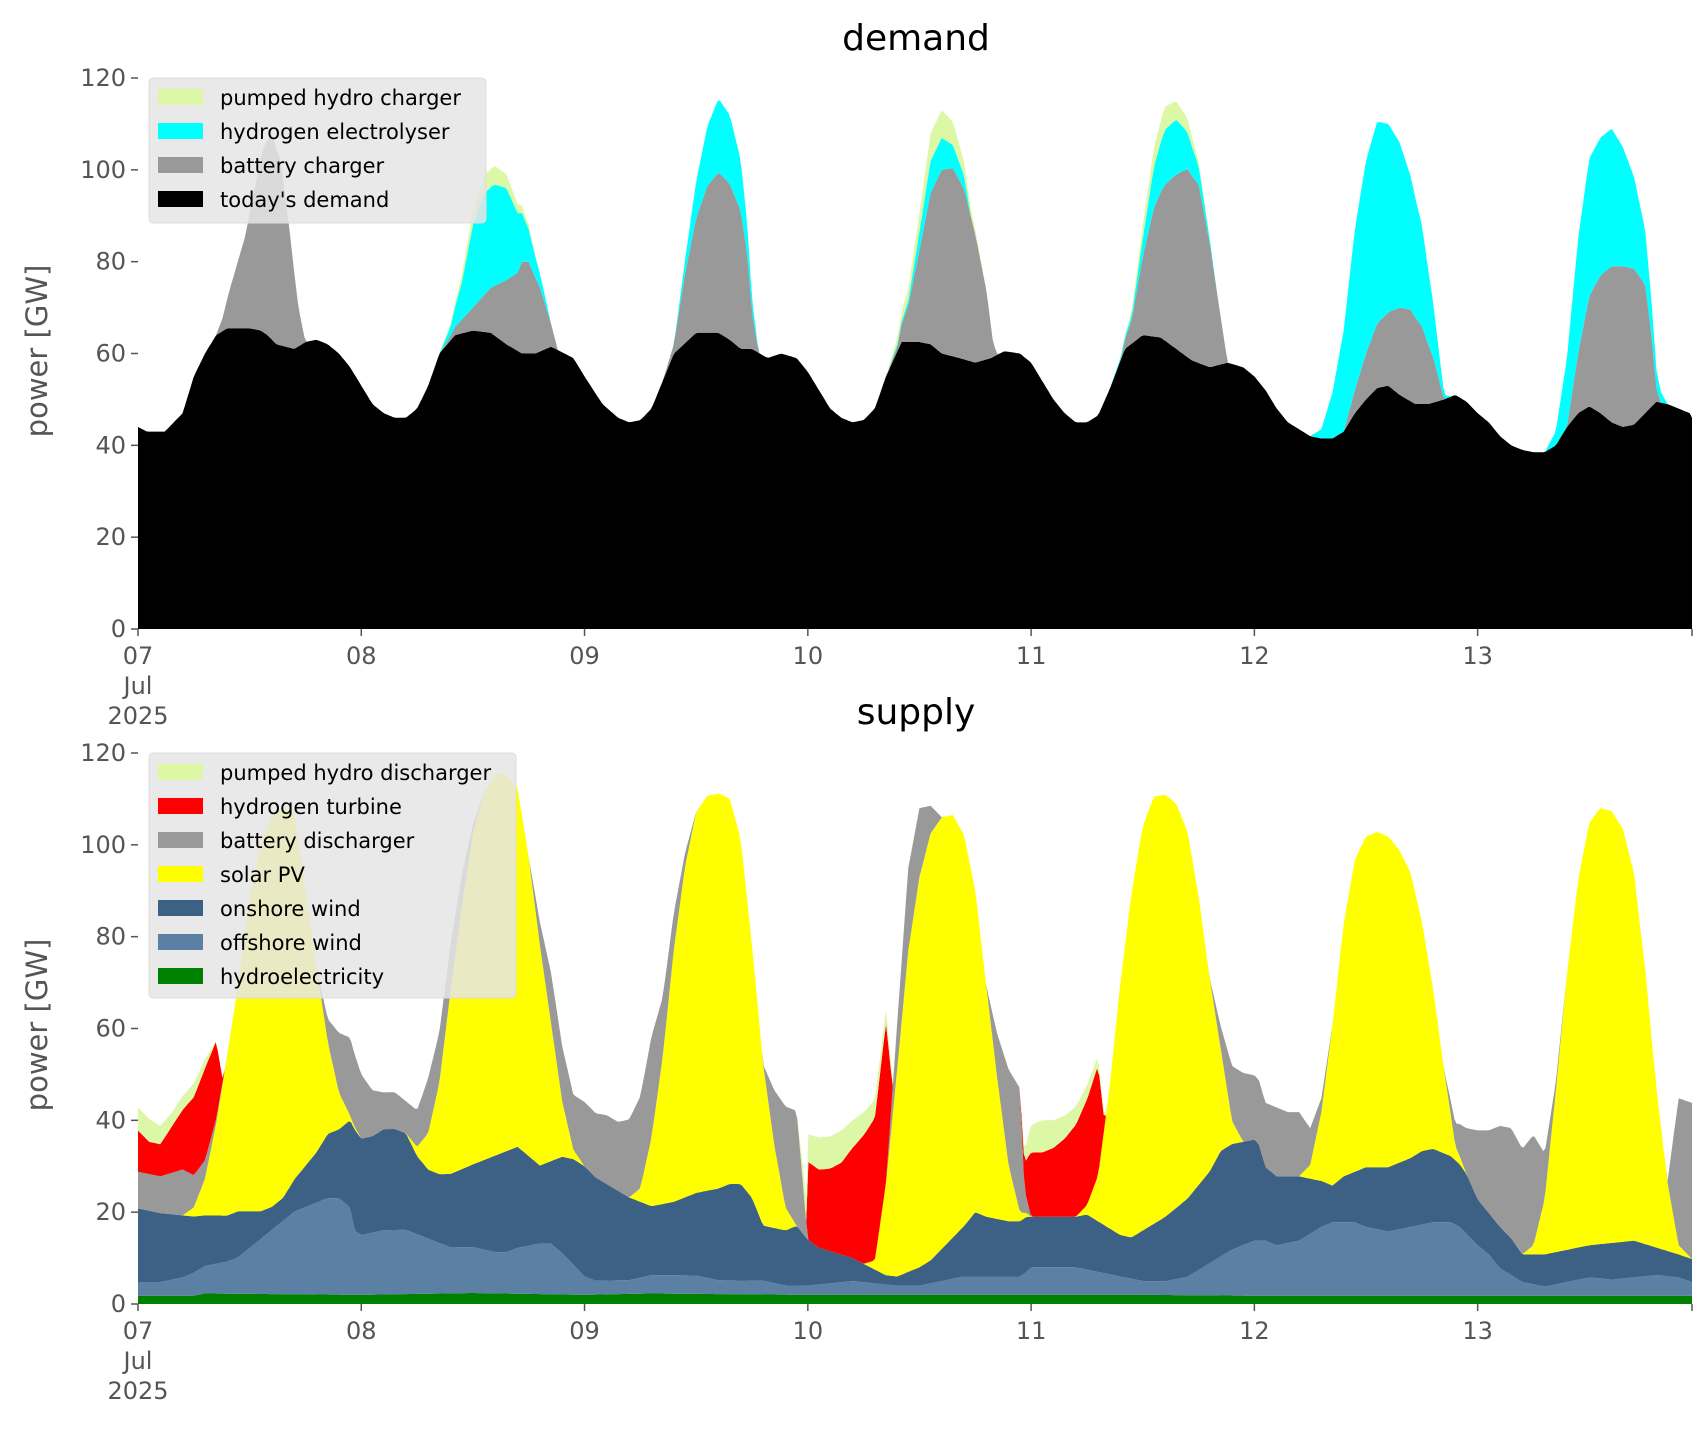 This screenshot has height=1431, width=1706. I want to click on demand-y-ticks: 0 20 40 60 80 100 120, so click(109, 353).